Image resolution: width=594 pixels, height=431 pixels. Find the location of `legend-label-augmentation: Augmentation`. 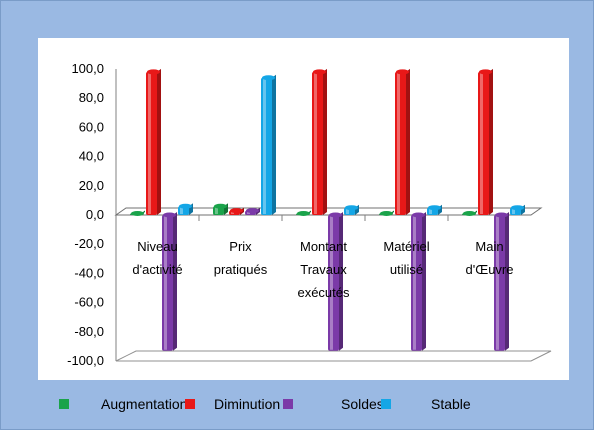

legend-label-augmentation: Augmentation is located at coordinates (144, 404).